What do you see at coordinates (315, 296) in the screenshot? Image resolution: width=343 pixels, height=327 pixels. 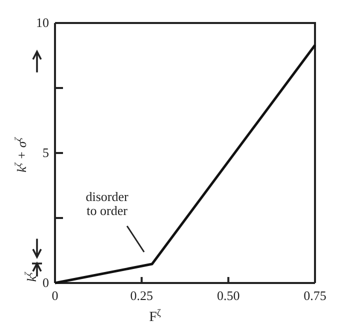 I see `x-tick-label: 0.75` at bounding box center [315, 296].